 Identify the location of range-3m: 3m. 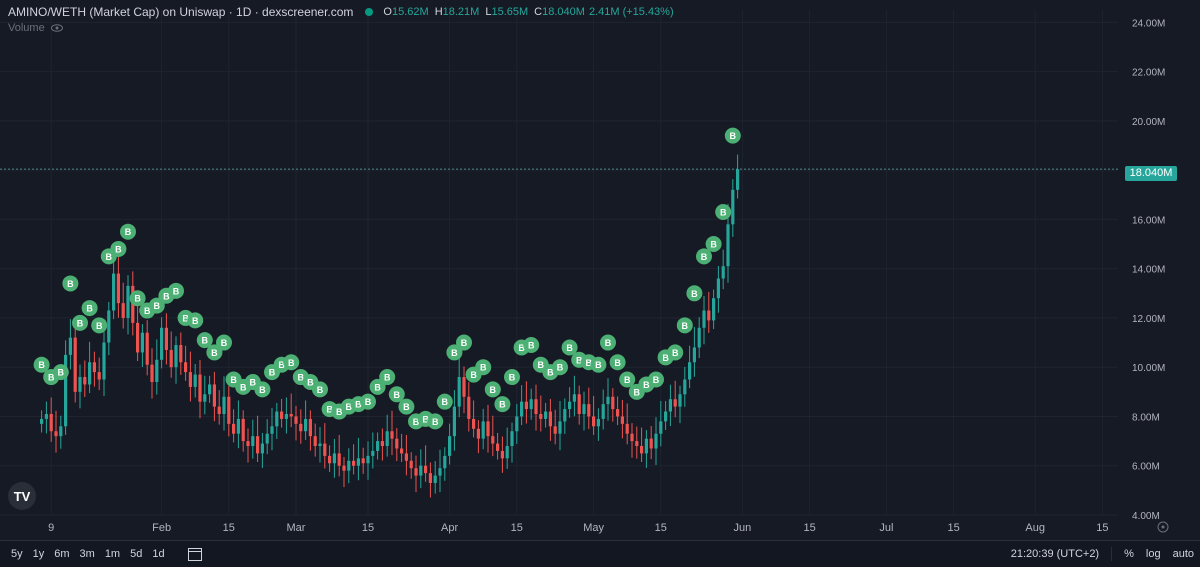
(87, 554).